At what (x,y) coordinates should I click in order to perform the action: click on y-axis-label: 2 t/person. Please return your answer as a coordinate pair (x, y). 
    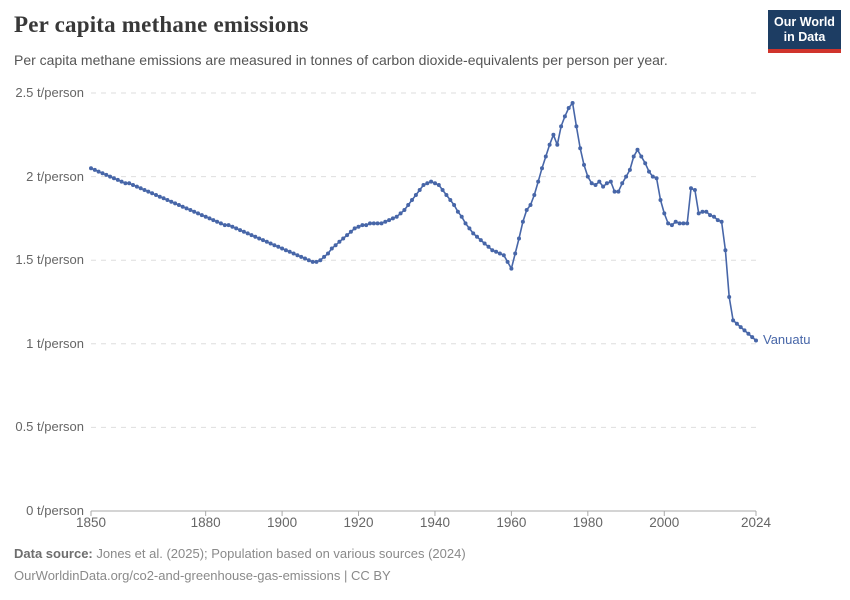
    Looking at the image, I should click on (55, 176).